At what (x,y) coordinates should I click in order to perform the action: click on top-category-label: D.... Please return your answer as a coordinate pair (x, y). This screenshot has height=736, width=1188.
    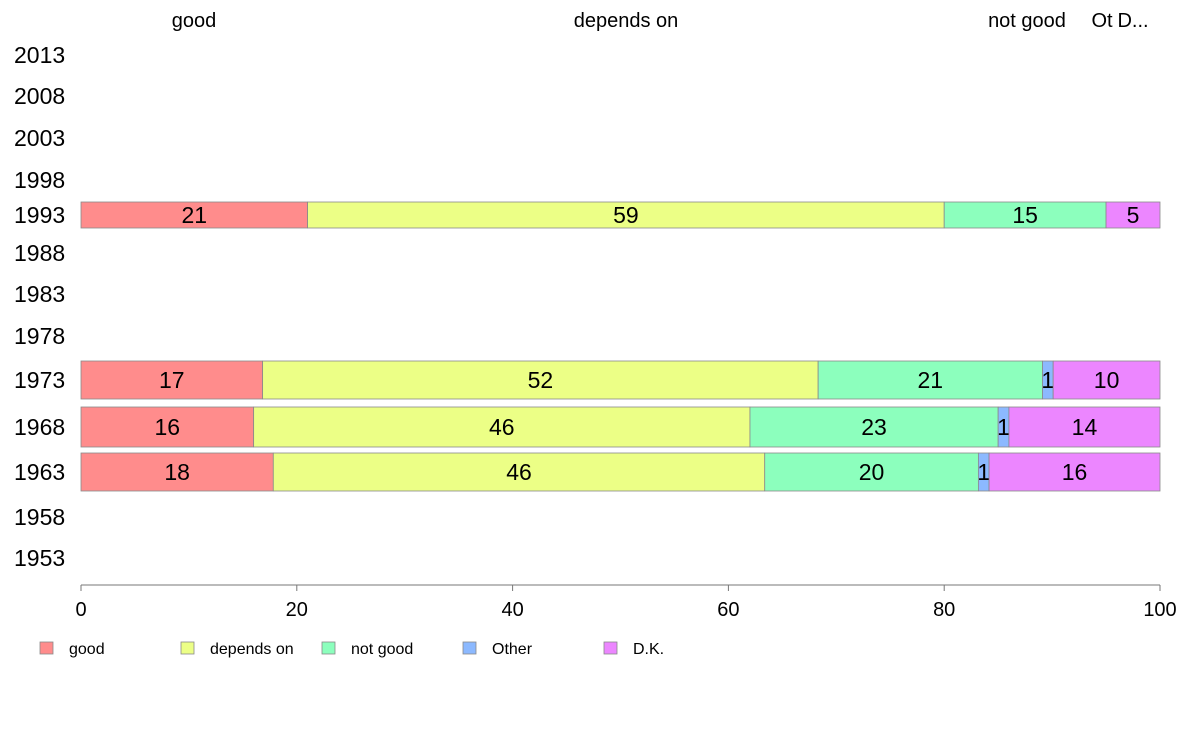
    Looking at the image, I should click on (1132, 21).